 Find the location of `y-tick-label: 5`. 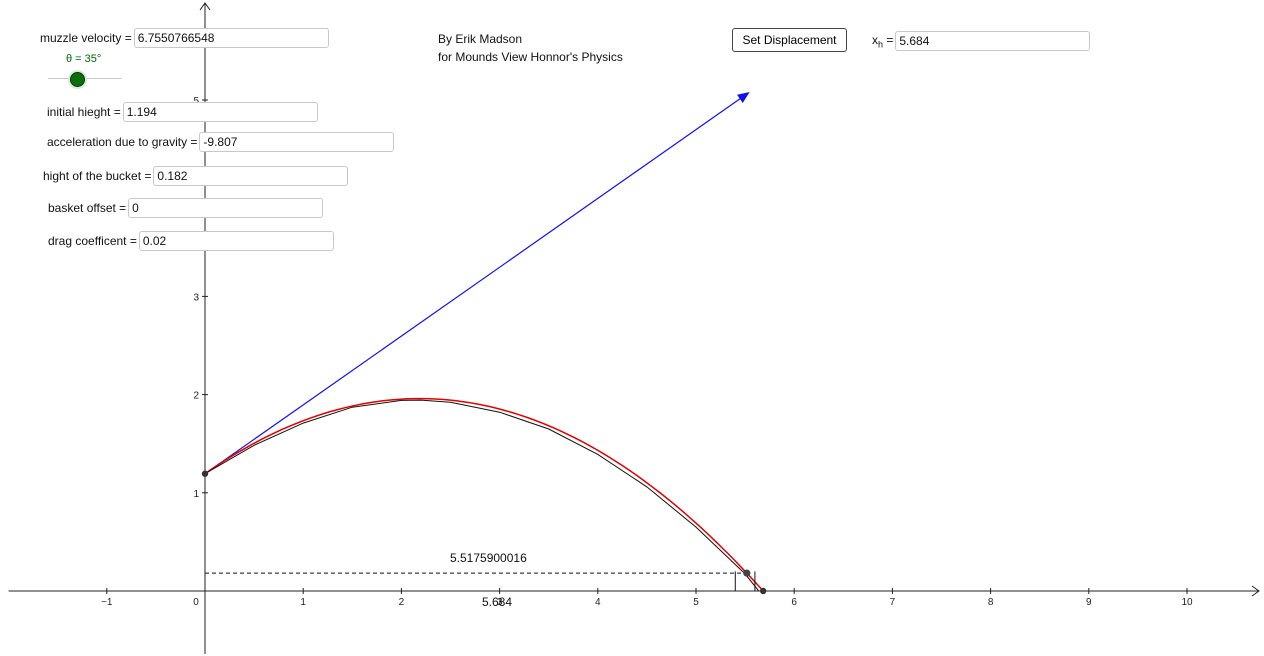

y-tick-label: 5 is located at coordinates (196, 101).